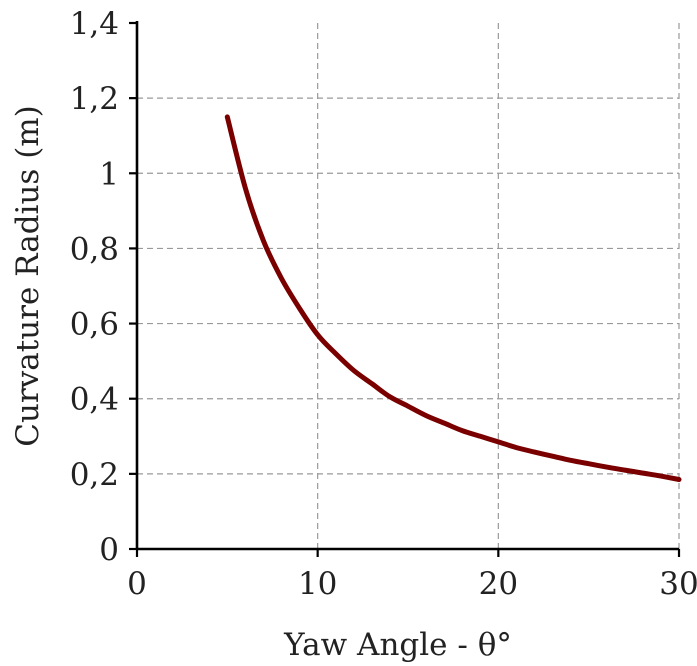 This screenshot has width=697, height=666. What do you see at coordinates (678, 584) in the screenshot?
I see `x-tick-label: 30` at bounding box center [678, 584].